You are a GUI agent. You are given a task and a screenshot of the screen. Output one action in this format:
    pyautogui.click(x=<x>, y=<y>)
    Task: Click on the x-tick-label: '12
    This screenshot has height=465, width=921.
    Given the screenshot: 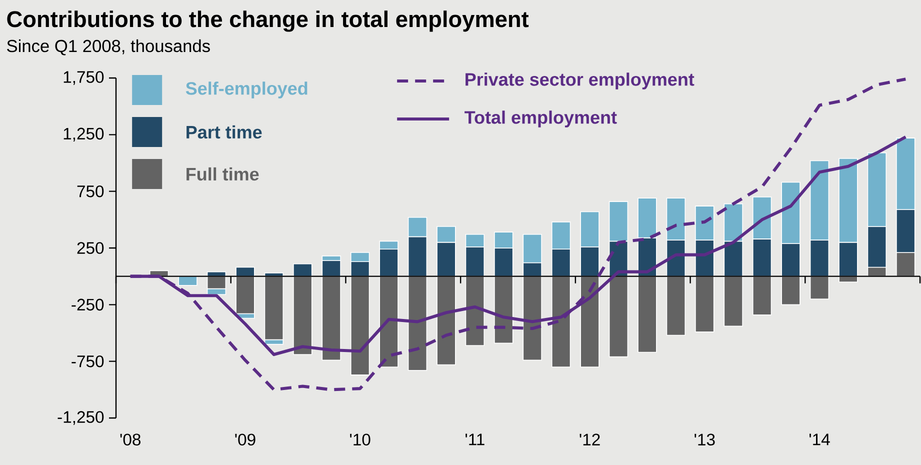 What is the action you would take?
    pyautogui.click(x=590, y=440)
    